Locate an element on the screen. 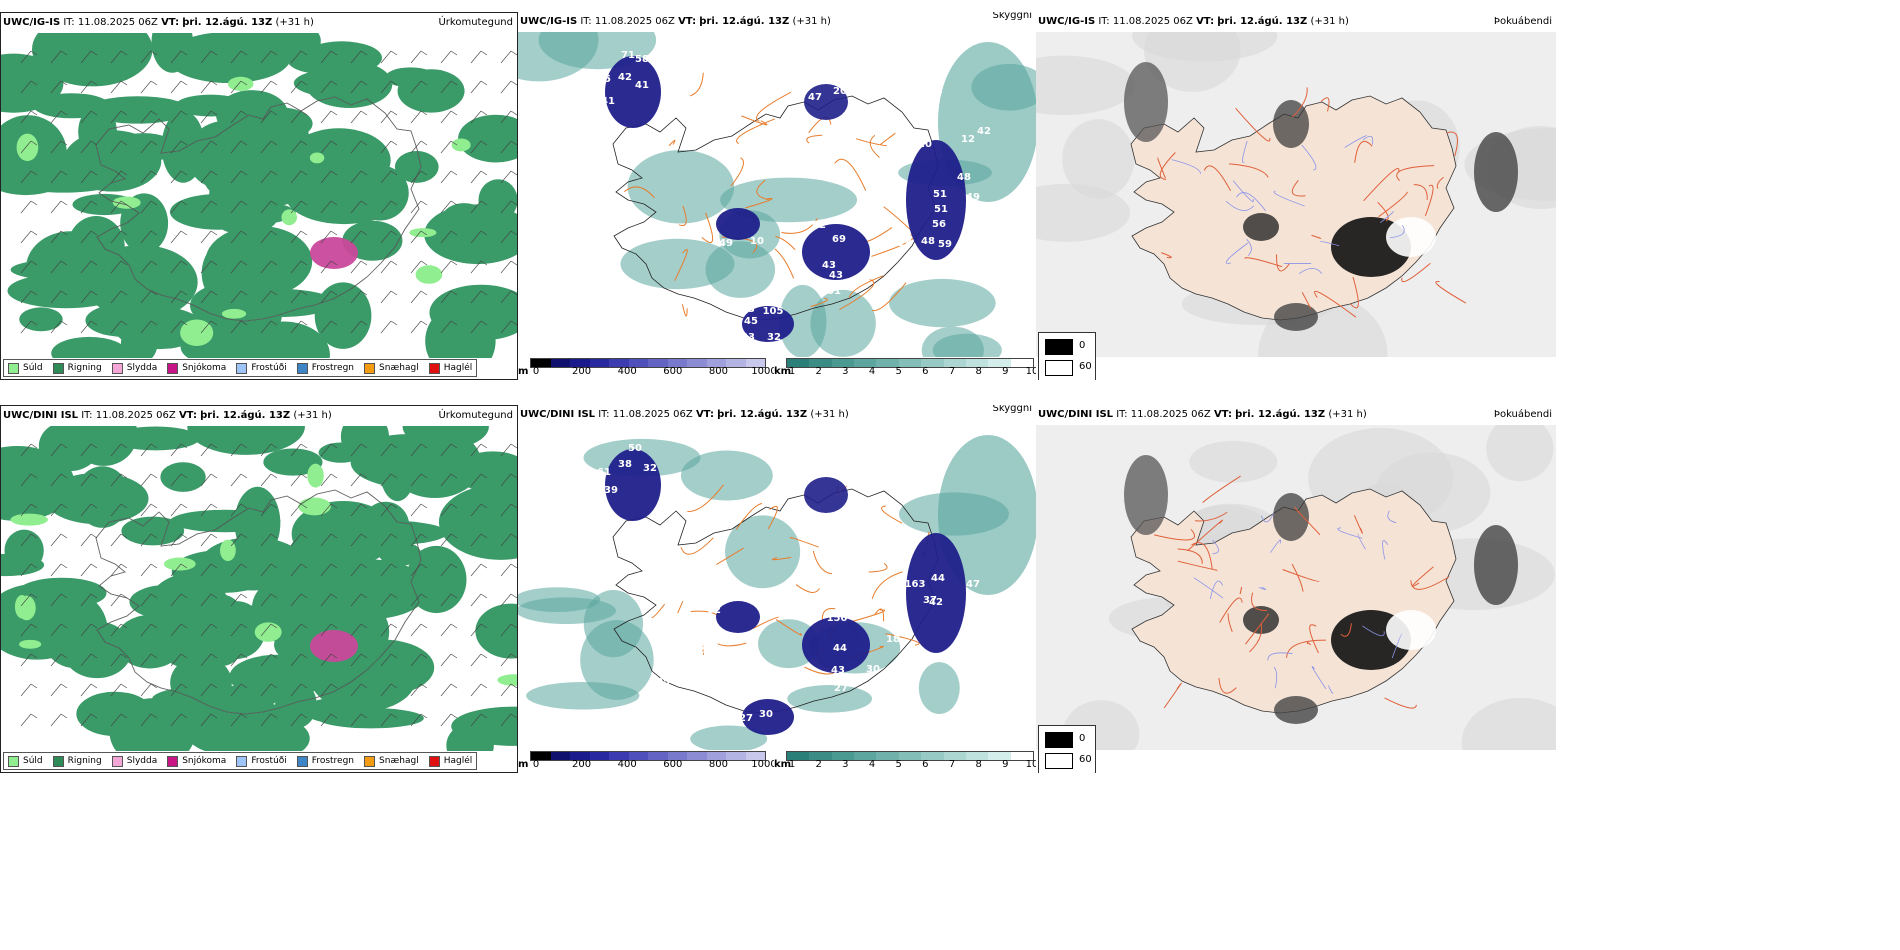  boundary-lines is located at coordinates (258, 602).